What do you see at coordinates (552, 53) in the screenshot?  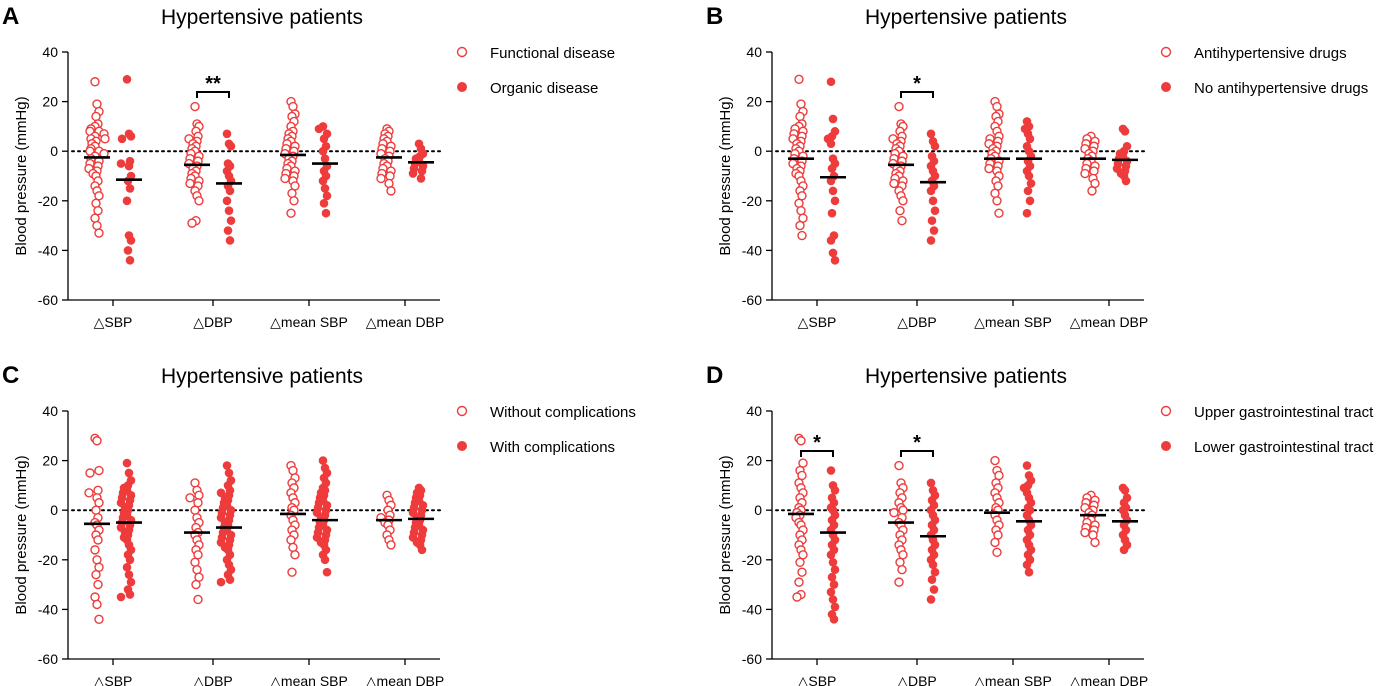 I see `legend-label: Functional disease` at bounding box center [552, 53].